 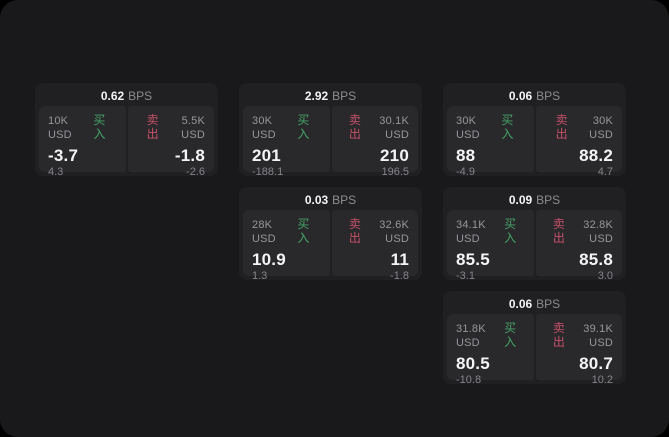 What do you see at coordinates (473, 259) in the screenshot?
I see `buy-price: 85.5` at bounding box center [473, 259].